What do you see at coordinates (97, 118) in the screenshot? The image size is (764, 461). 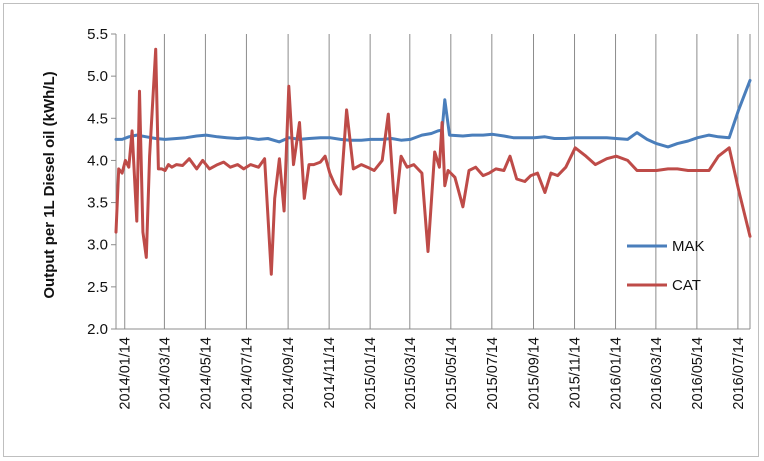 I see `y-tick-label: 4.5` at bounding box center [97, 118].